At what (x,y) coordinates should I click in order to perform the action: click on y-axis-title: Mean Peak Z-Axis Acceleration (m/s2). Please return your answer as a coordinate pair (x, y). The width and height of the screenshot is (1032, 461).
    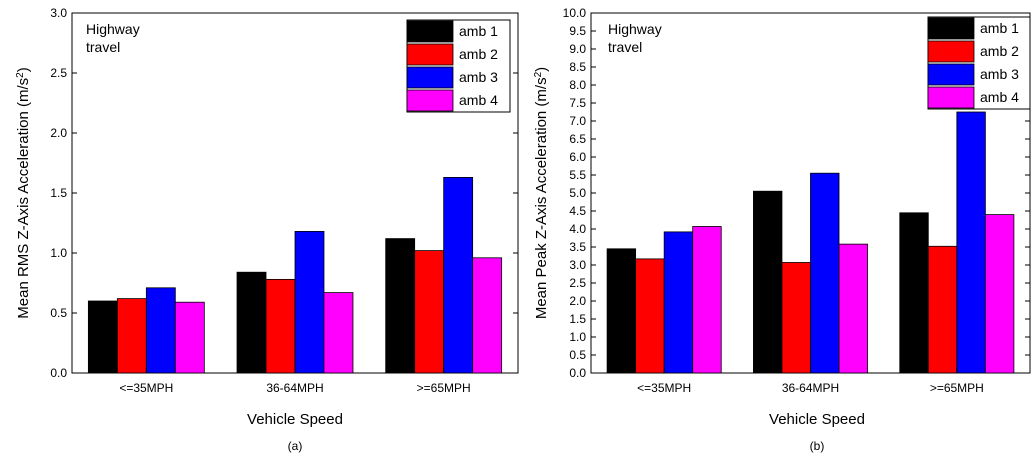
    Looking at the image, I should click on (542, 193).